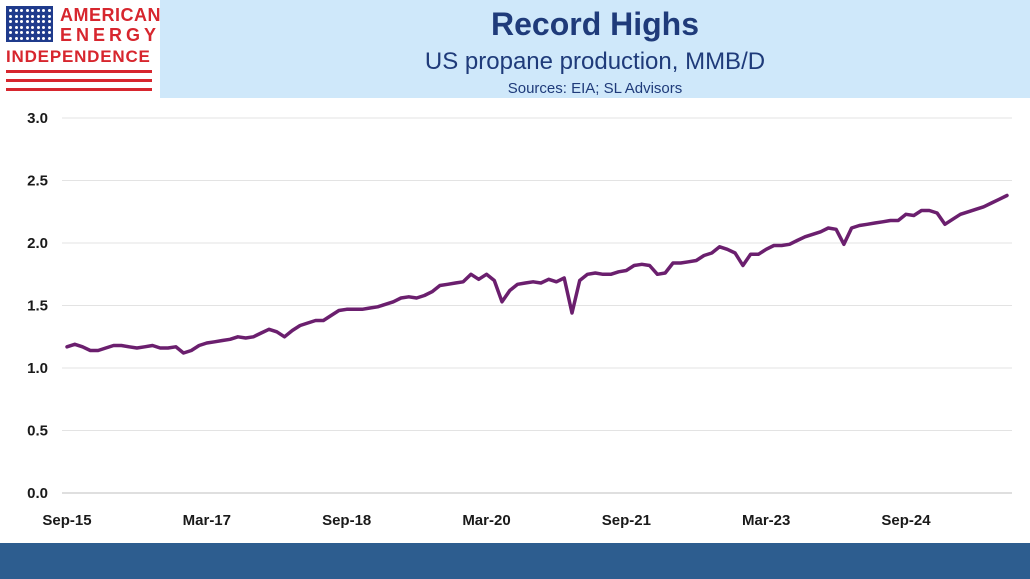  Describe the element at coordinates (486, 520) in the screenshot. I see `x-tick-label: Mar-20` at that location.